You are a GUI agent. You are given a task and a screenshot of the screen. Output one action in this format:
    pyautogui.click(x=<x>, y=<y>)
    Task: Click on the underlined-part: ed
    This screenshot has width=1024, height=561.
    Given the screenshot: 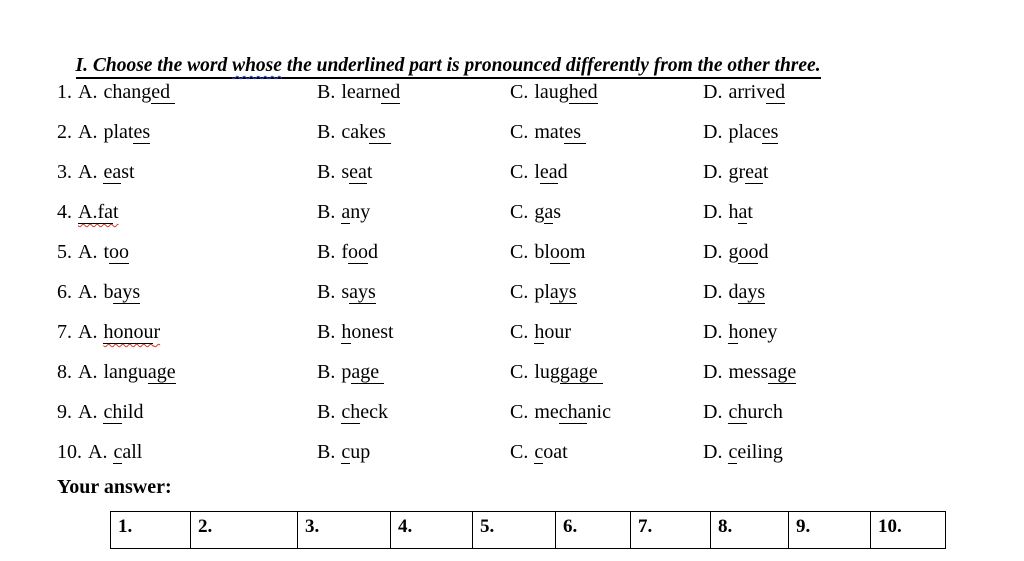 What is the action you would take?
    pyautogui.click(x=163, y=92)
    